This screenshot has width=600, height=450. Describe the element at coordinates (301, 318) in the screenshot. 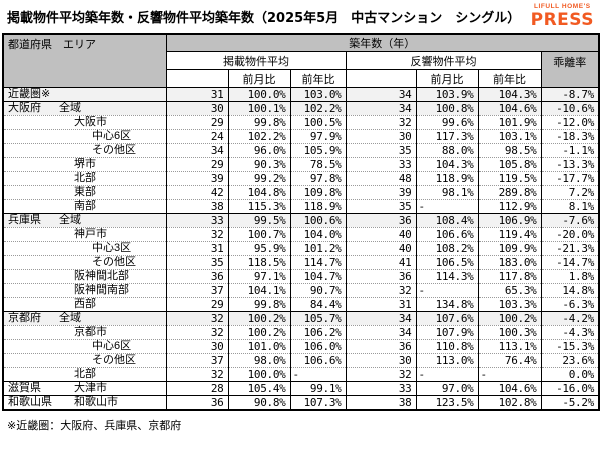

I see `table-row: 京都府 全域 32 100.2% 105.7% 34 107.6% 100.2% -4.2%` at that location.